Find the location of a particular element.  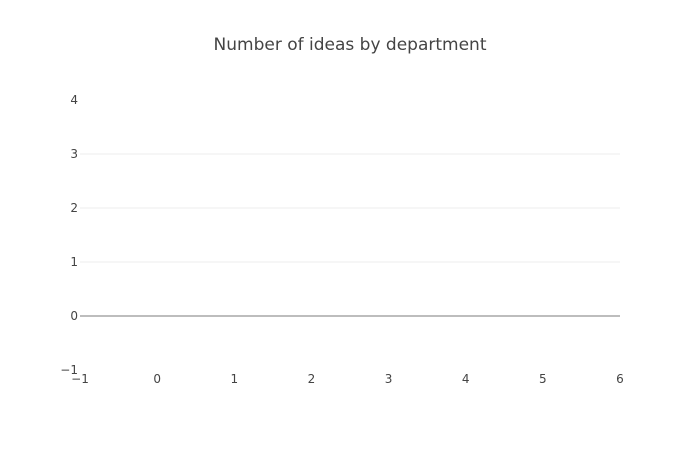

x-tick-label: 0 is located at coordinates (157, 379).